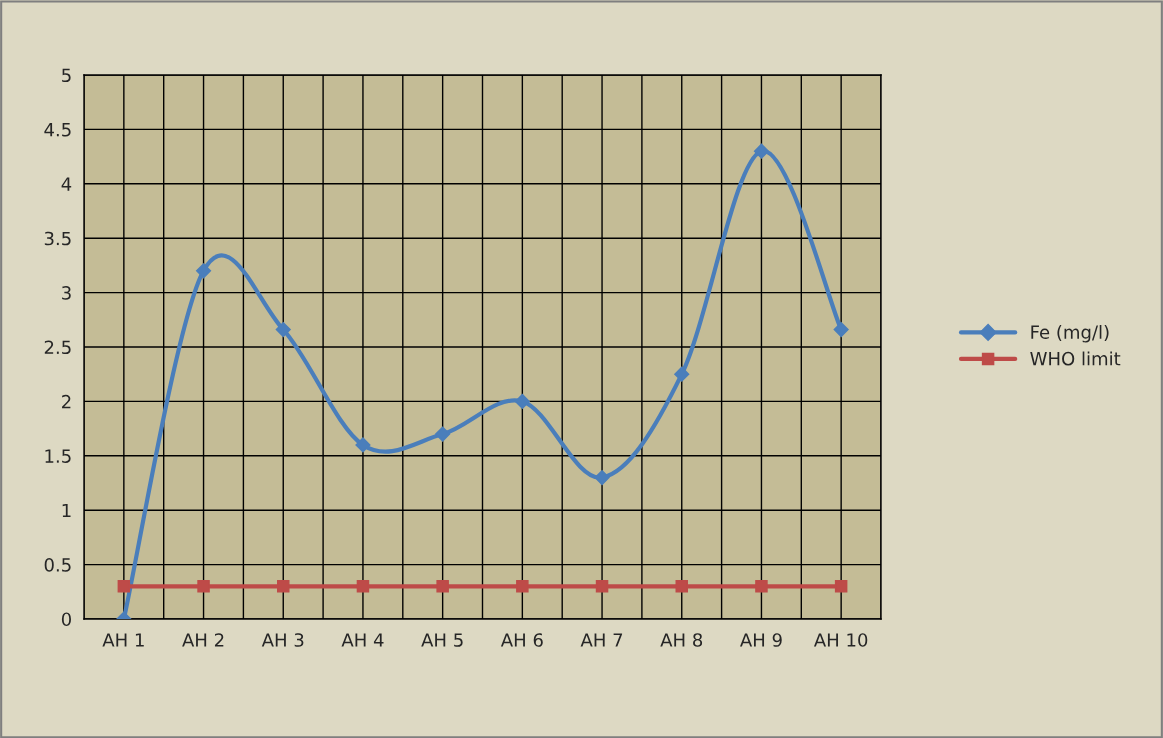 This screenshot has width=1163, height=738. I want to click on y-tick-label: 5, so click(66, 75).